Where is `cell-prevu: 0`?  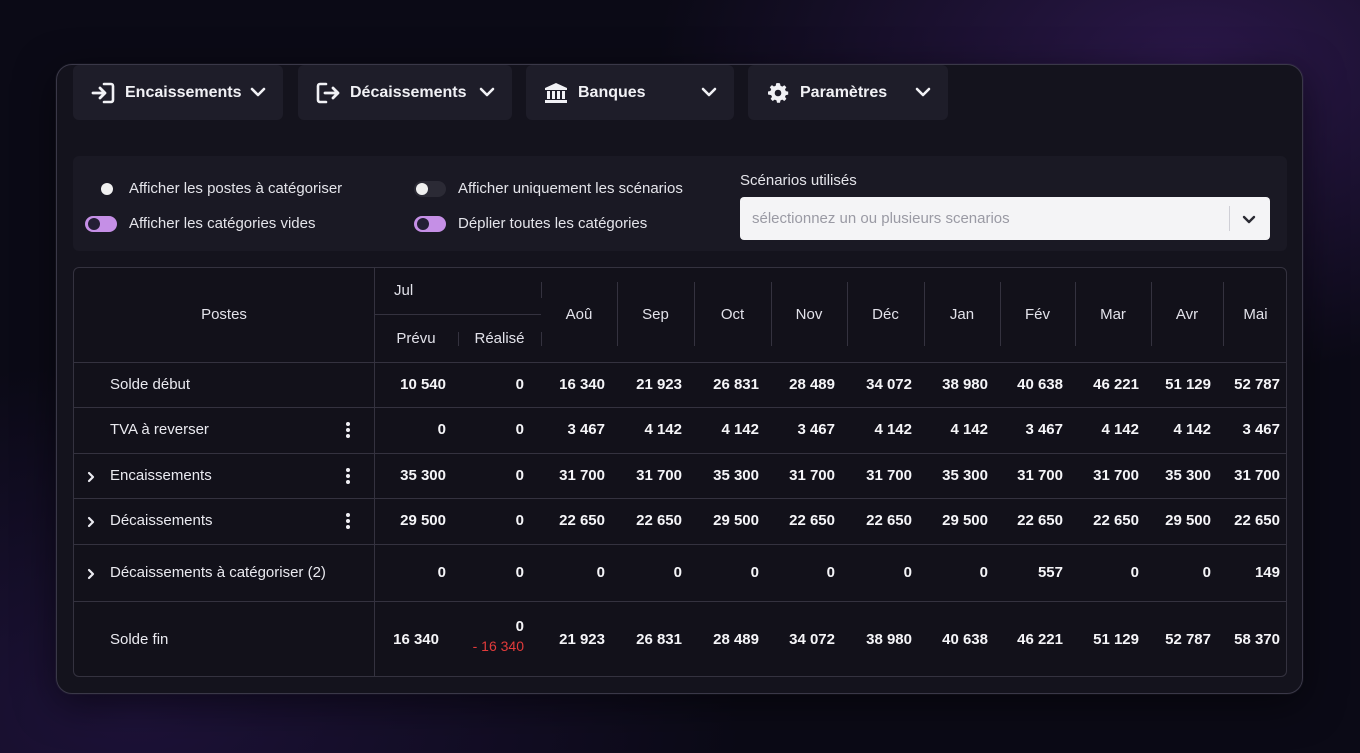
cell-prevu: 0 is located at coordinates (441, 429).